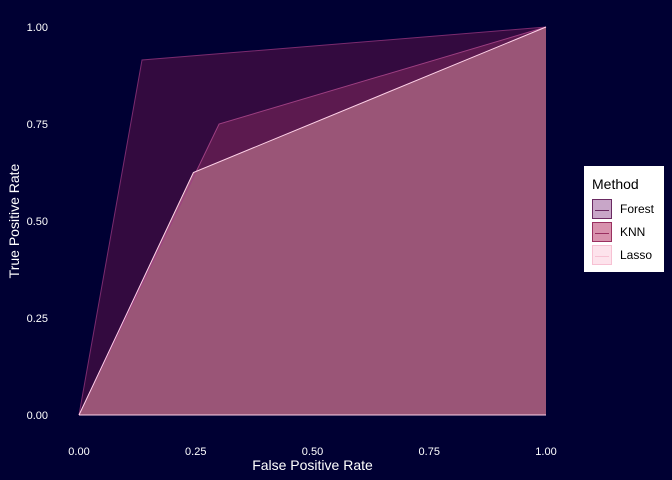  I want to click on y-axis-ticks: 0.00 0.25 0.50 0.75 1.00, so click(37, 222).